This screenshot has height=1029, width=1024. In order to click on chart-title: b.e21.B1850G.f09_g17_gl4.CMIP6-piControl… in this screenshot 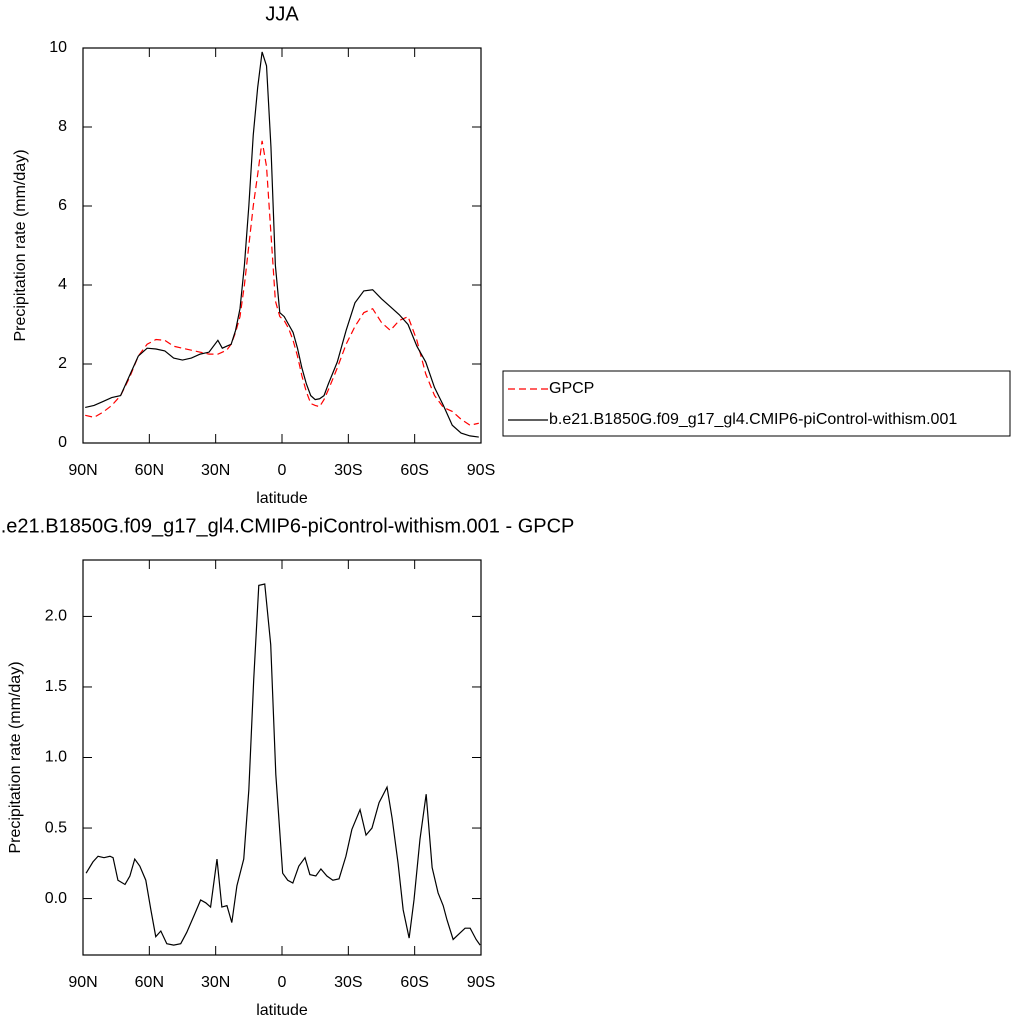, I will do `click(287, 526)`.